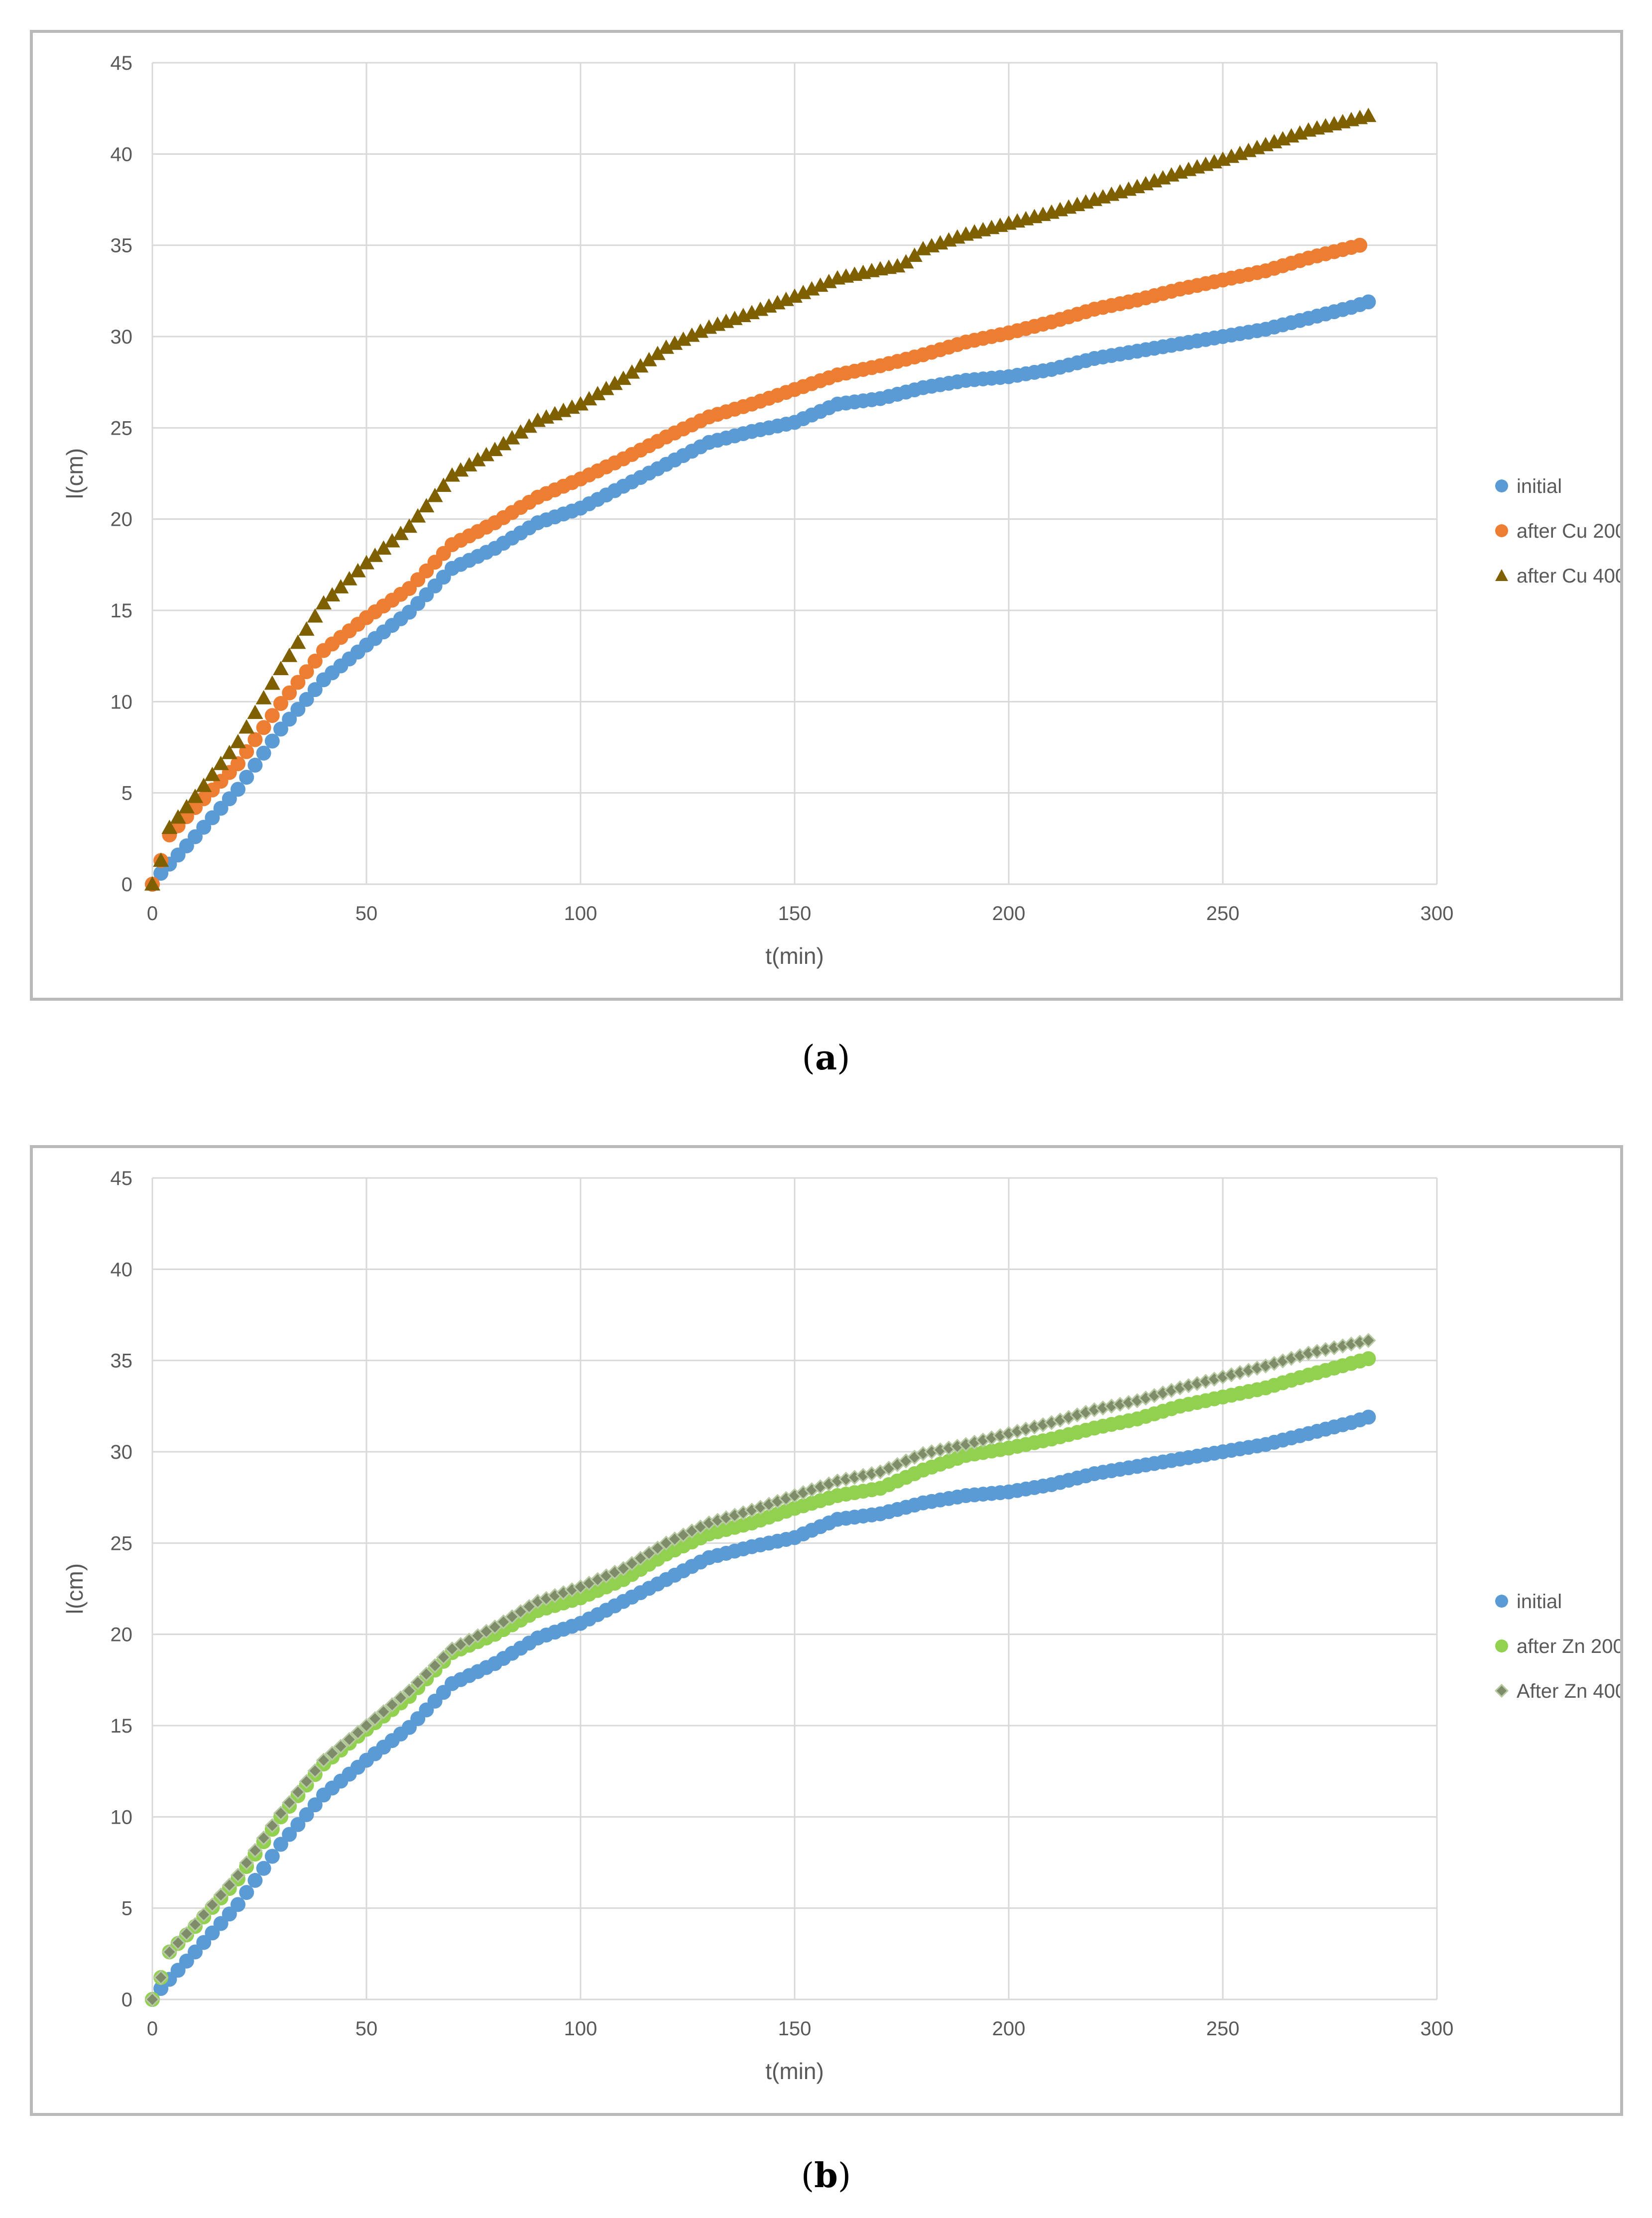  Describe the element at coordinates (1437, 914) in the screenshot. I see `x-tick-label: 300` at that location.